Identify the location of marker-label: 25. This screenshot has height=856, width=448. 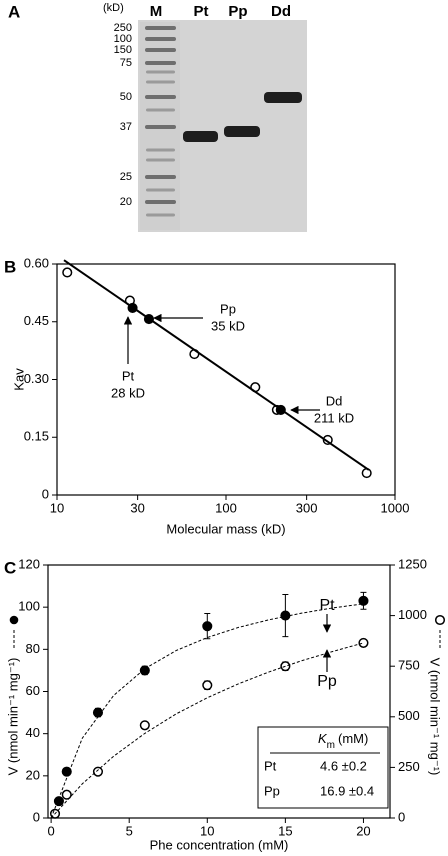
(126, 177).